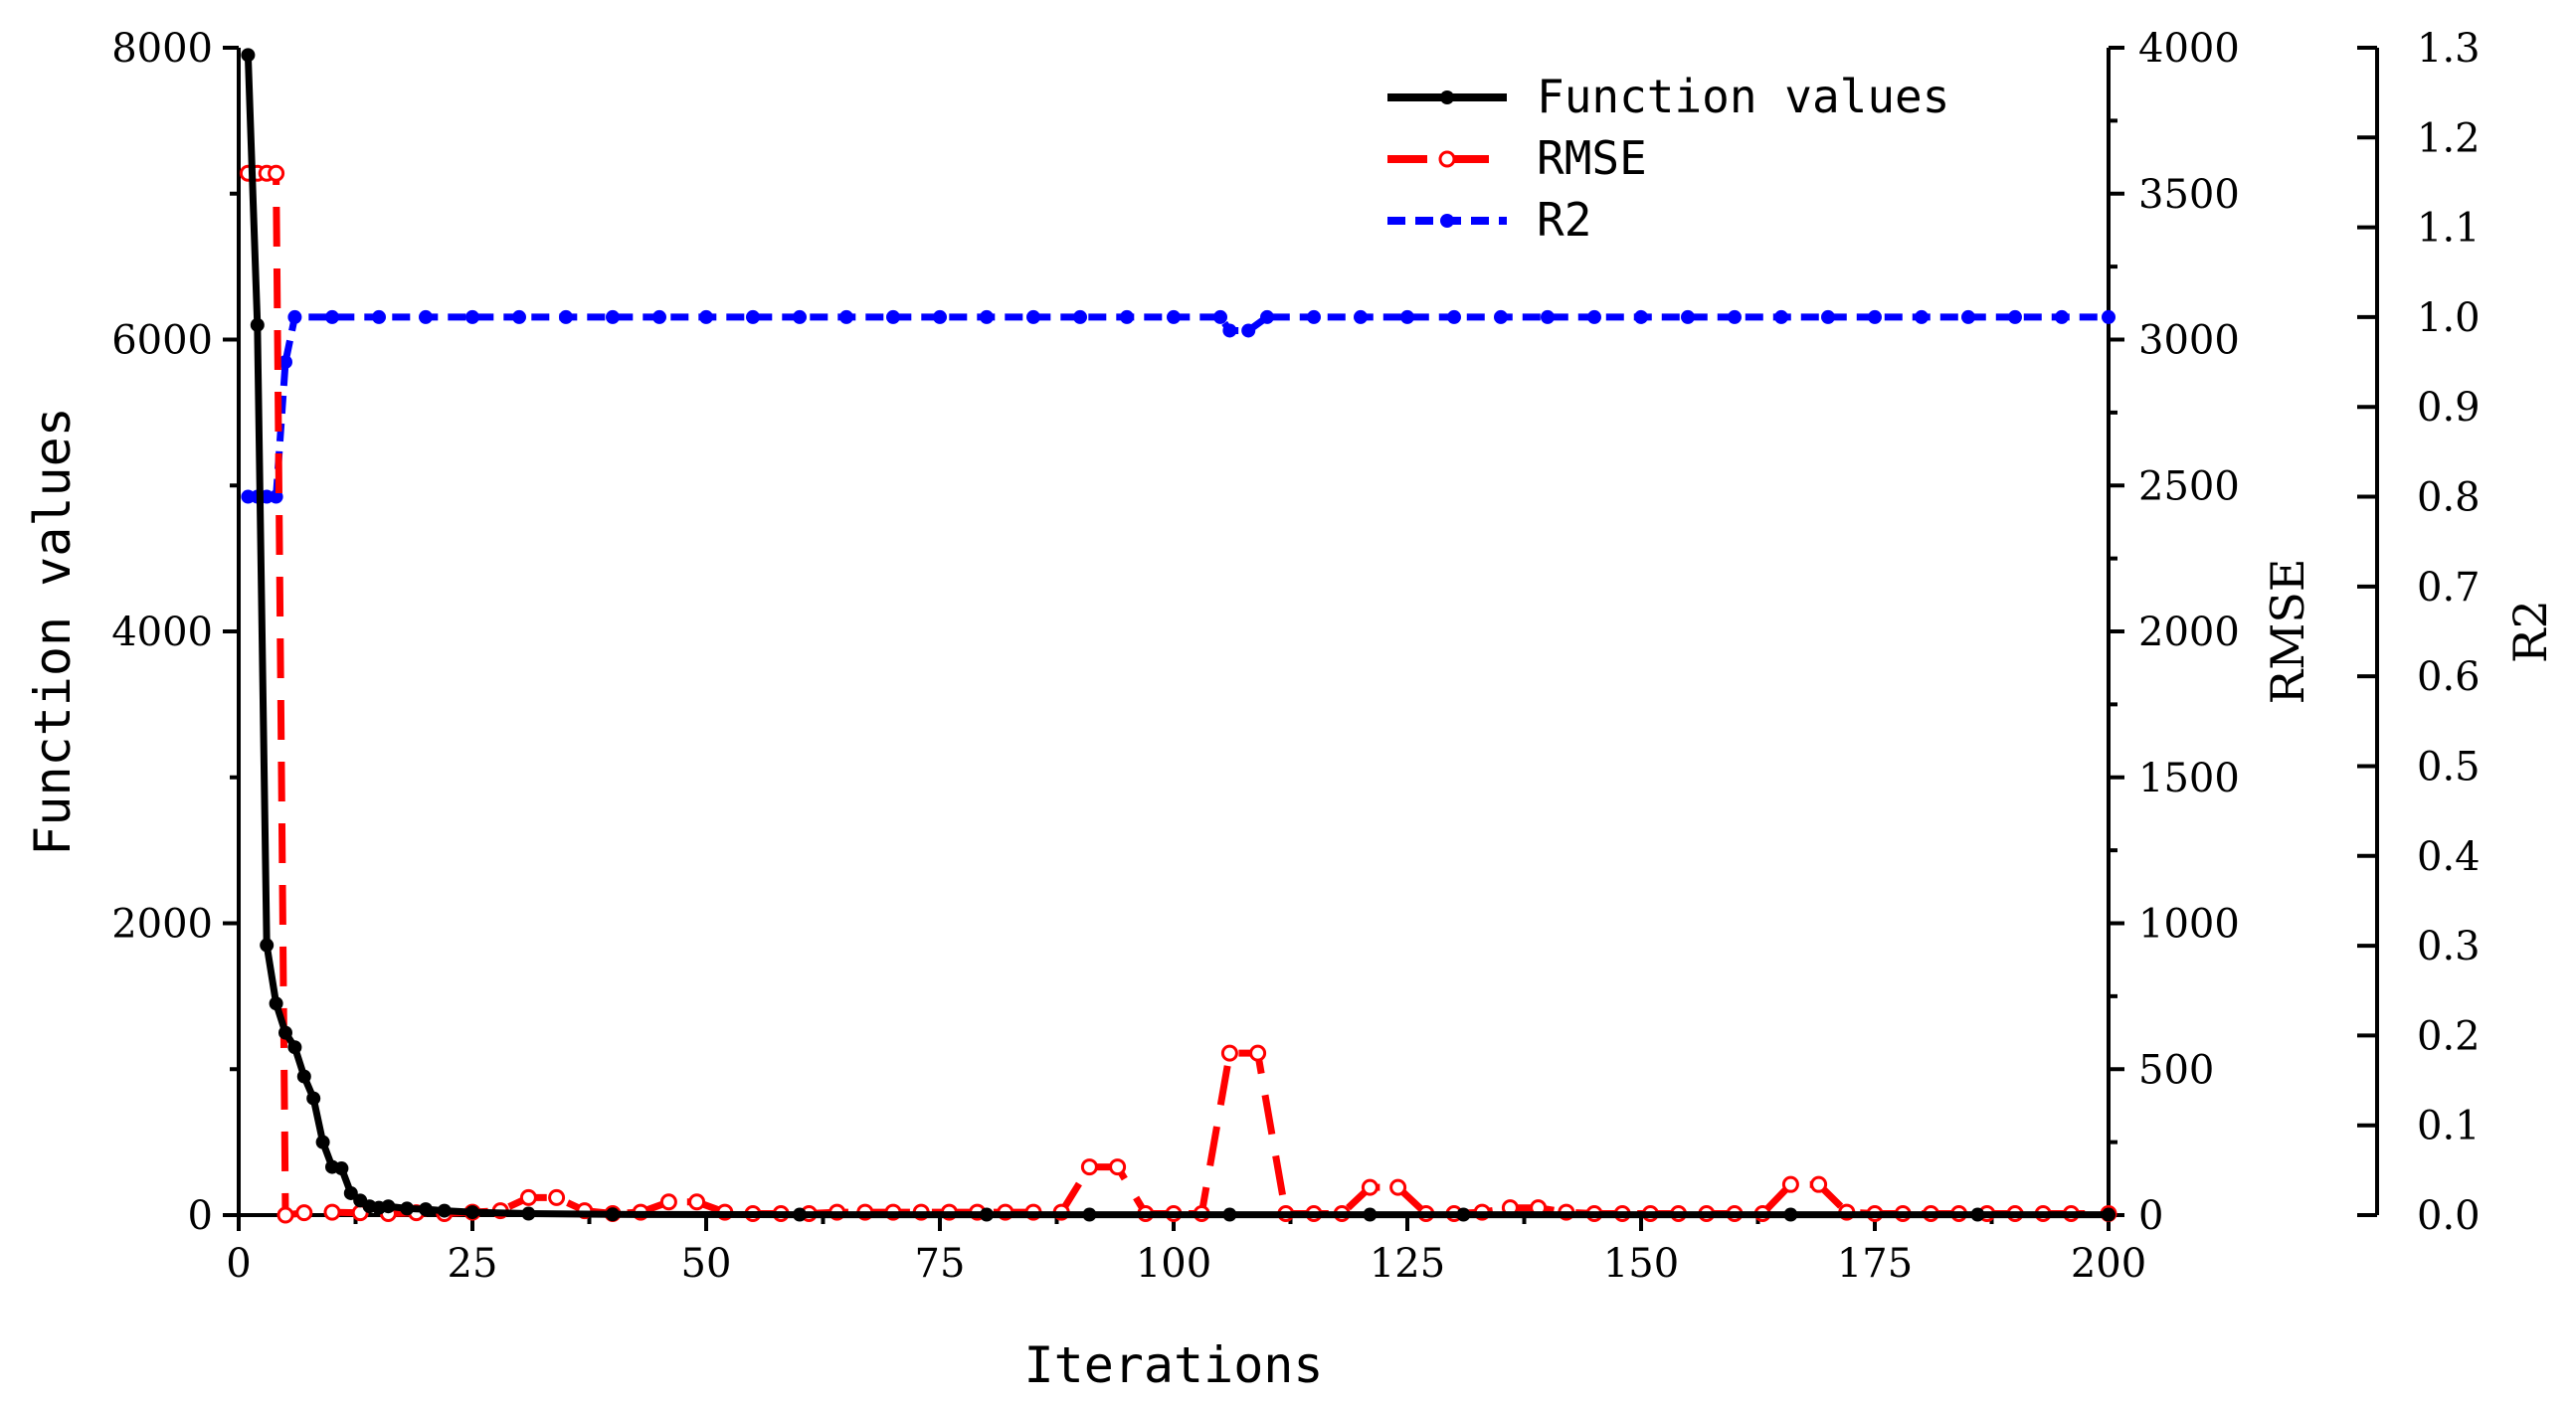  Describe the element at coordinates (2176, 1070) in the screenshot. I see `rmse-y-tick-label: 500` at that location.